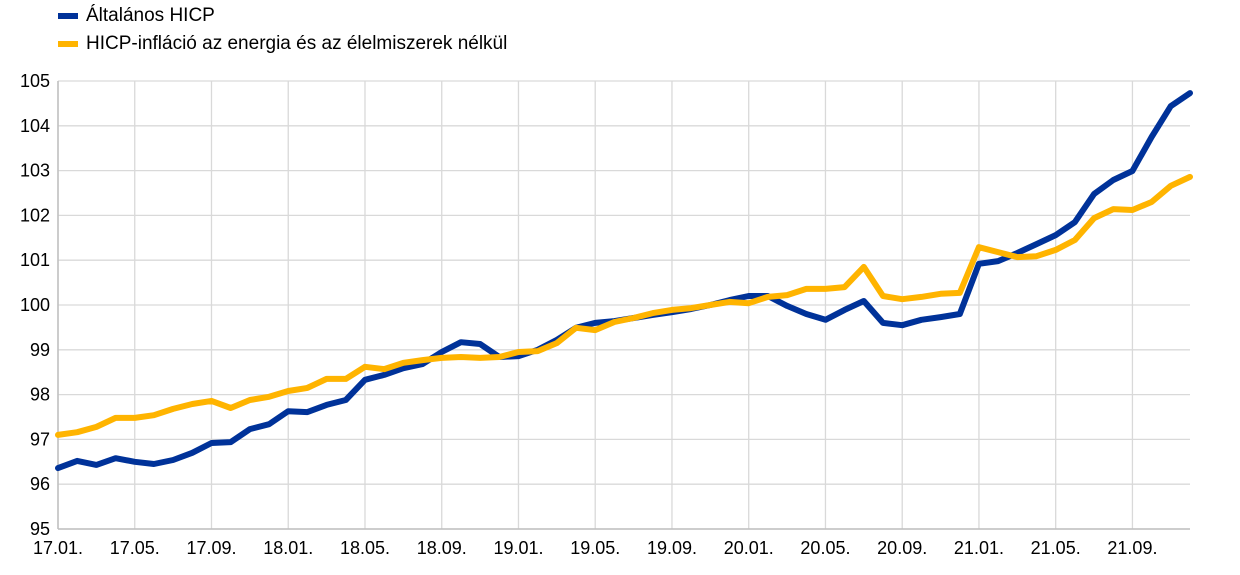 This screenshot has width=1240, height=575. I want to click on legend-label-hicp: Általános HICP, so click(150, 15).